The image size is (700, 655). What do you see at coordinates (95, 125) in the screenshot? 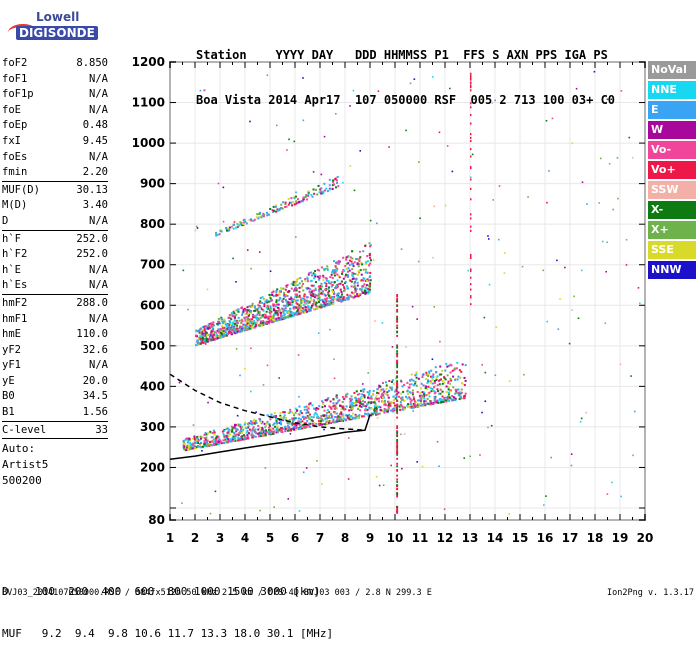
I see `param-value: 0.48` at bounding box center [95, 125].